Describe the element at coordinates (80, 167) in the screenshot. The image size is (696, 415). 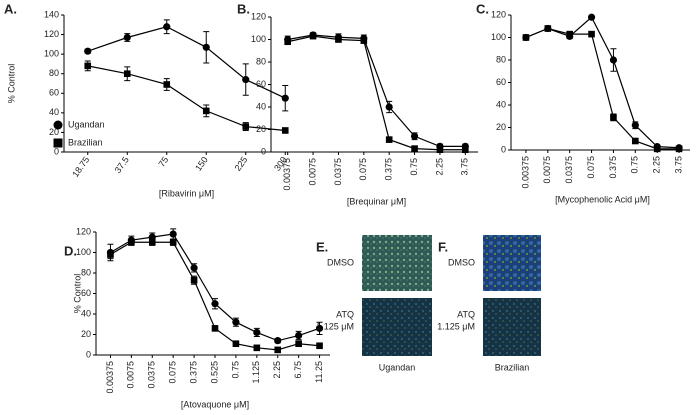
I see `x-tick-label: 18.75` at that location.